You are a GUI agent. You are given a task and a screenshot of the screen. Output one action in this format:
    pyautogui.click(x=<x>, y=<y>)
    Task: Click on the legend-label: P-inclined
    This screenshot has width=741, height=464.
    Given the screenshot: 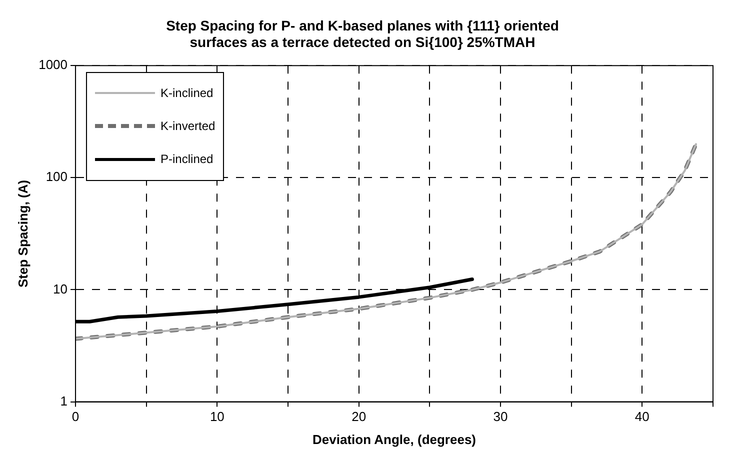 What is the action you would take?
    pyautogui.click(x=187, y=159)
    